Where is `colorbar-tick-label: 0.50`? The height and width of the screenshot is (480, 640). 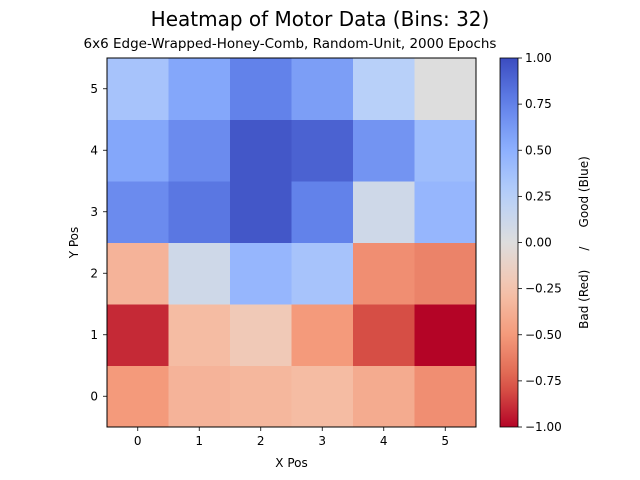 colorbar-tick-label: 0.50 is located at coordinates (538, 150).